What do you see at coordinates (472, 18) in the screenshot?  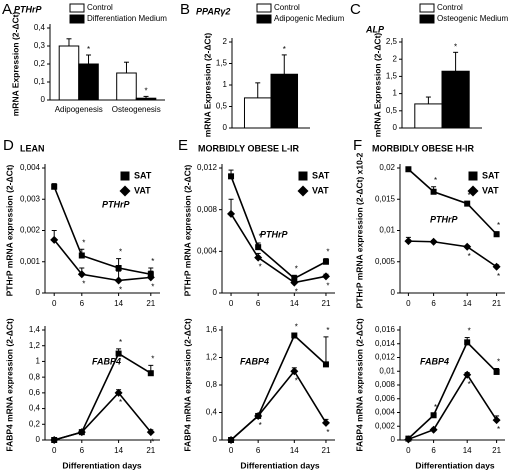 I see `legend-label: Osteogenic Medium` at bounding box center [472, 18].